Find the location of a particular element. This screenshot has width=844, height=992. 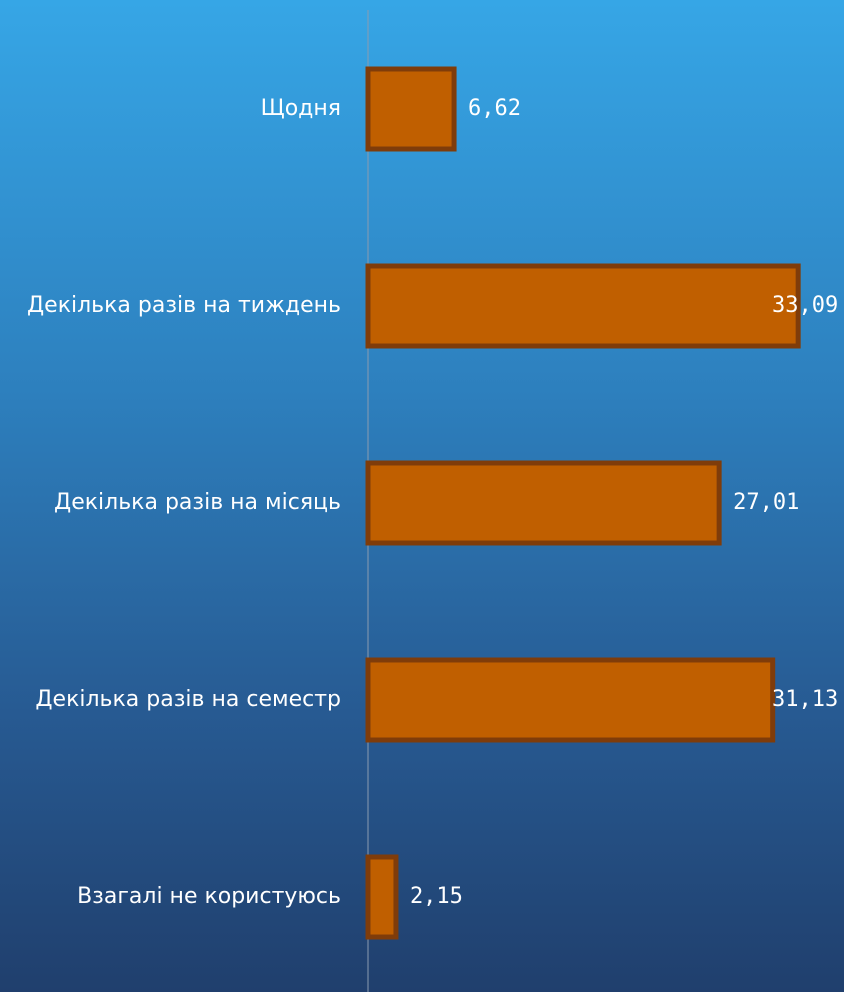

value-label-1: 6,62 is located at coordinates (494, 108).